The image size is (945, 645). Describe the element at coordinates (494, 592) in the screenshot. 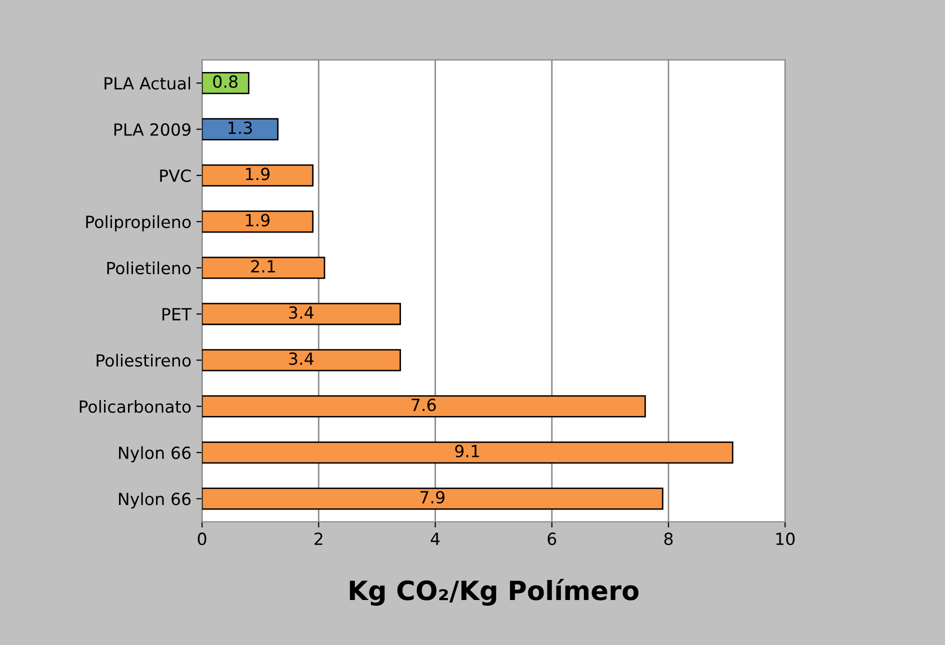

I see `x-axis-title: Kg CO₂/Kg Polímero` at that location.